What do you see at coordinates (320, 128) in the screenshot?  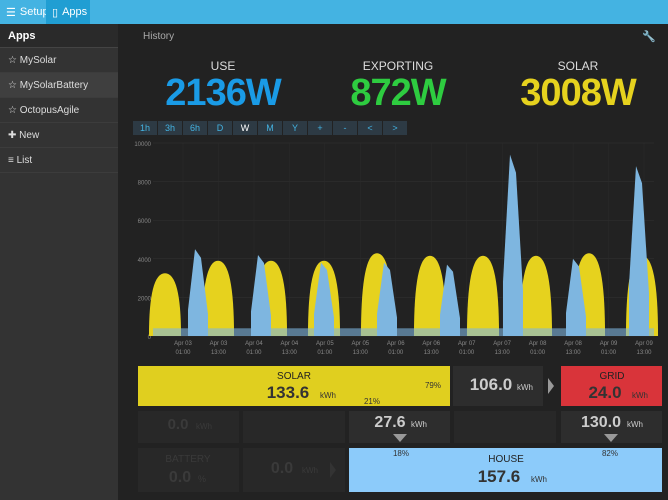 I see `range-button-7: +` at bounding box center [320, 128].